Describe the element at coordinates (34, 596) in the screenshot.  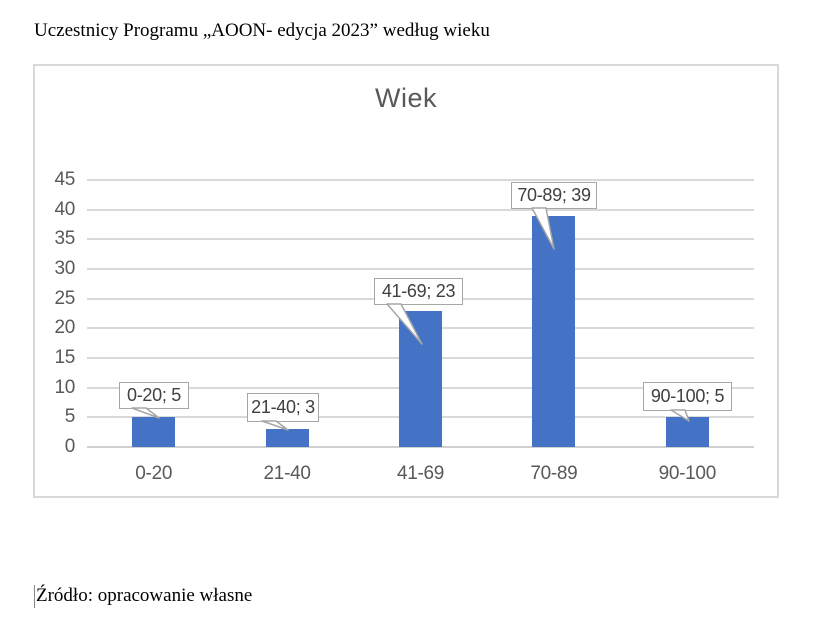
I see `text-cursor` at that location.